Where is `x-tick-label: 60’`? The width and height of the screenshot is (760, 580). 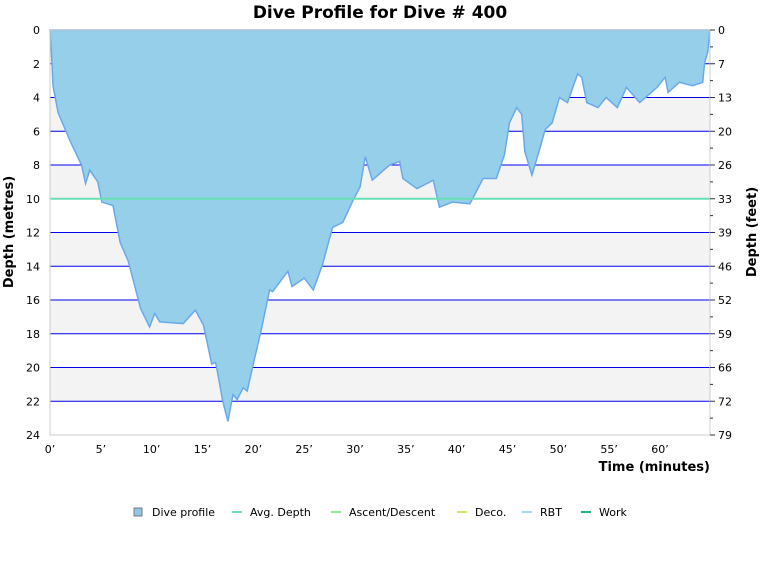 x-tick-label: 60’ is located at coordinates (660, 449).